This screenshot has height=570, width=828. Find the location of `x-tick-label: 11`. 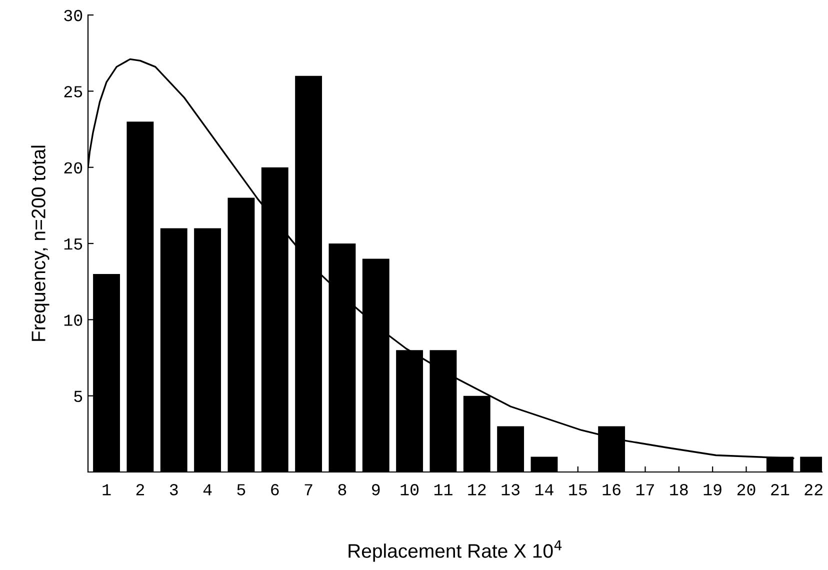

x-tick-label: 11 is located at coordinates (443, 490).